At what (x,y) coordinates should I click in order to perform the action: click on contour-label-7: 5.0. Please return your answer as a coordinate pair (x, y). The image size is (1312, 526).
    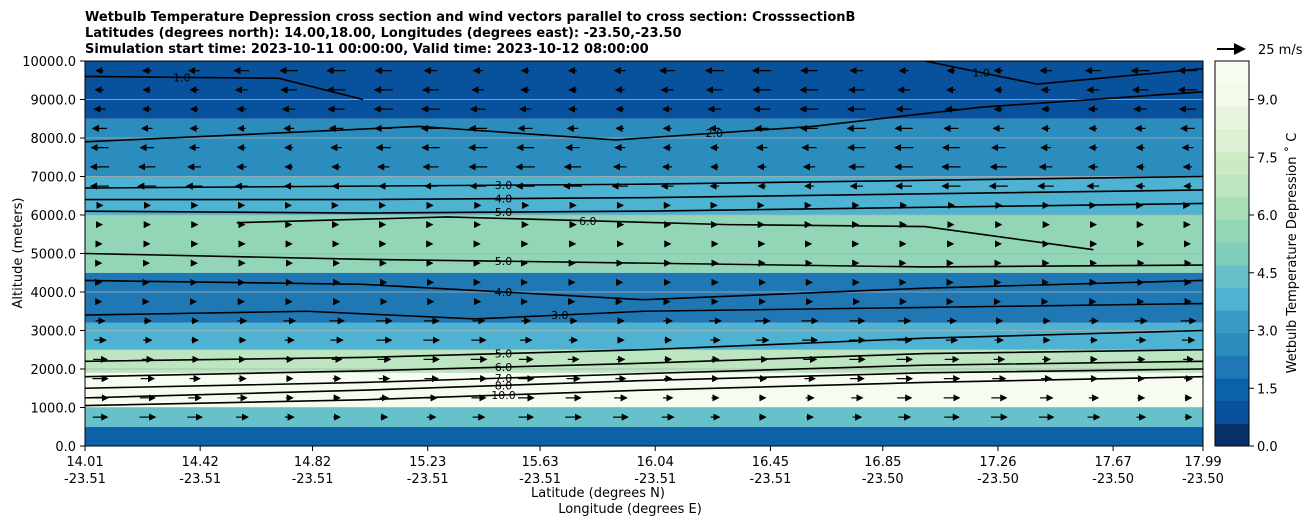
    Looking at the image, I should click on (504, 261).